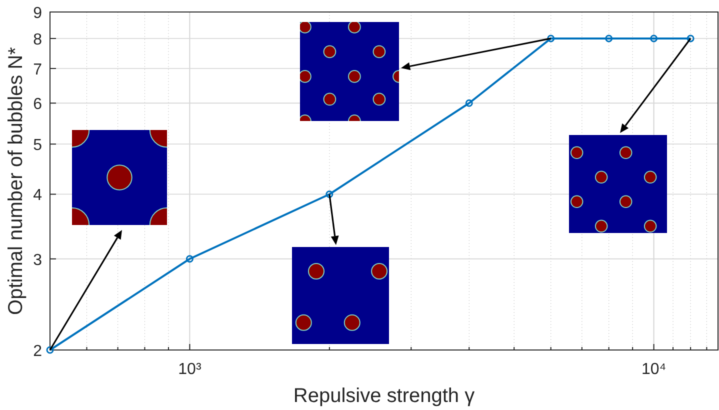 This screenshot has width=719, height=410. I want to click on x-tick-label: 10³, so click(190, 369).